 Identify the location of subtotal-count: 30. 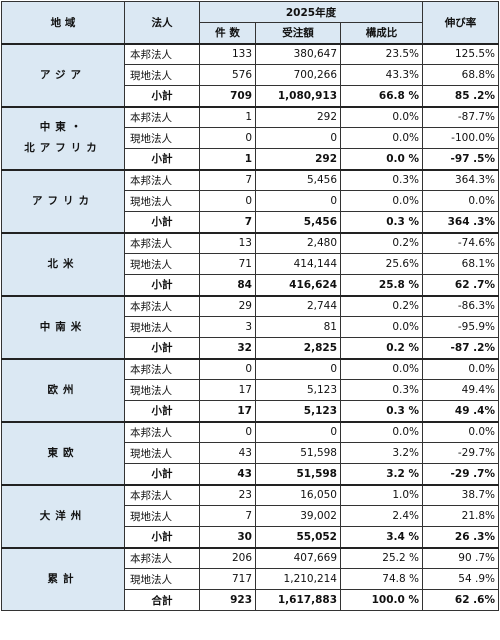
(227, 537).